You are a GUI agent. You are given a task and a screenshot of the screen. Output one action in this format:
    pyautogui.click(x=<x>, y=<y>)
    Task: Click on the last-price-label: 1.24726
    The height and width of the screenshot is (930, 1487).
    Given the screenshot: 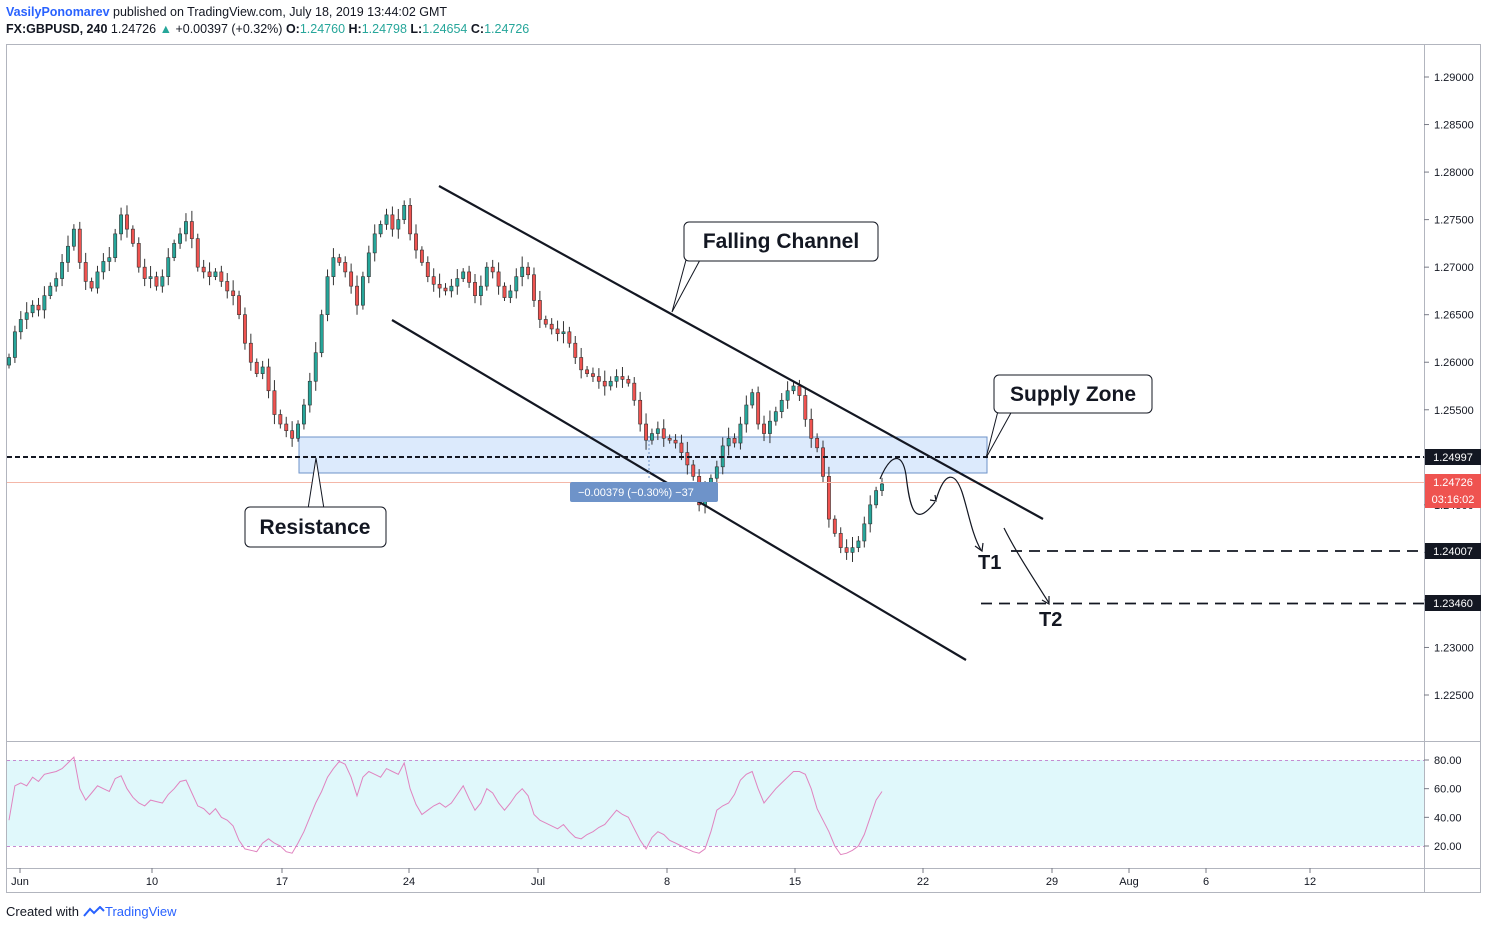 What is the action you would take?
    pyautogui.click(x=1453, y=483)
    